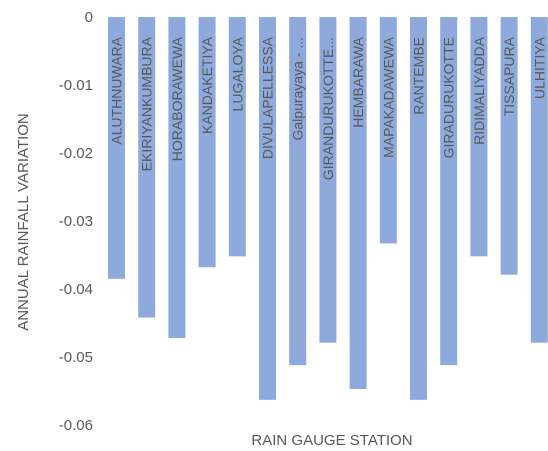 Image resolution: width=548 pixels, height=451 pixels. I want to click on category-label: DIVULAPELLESSA, so click(268, 97).